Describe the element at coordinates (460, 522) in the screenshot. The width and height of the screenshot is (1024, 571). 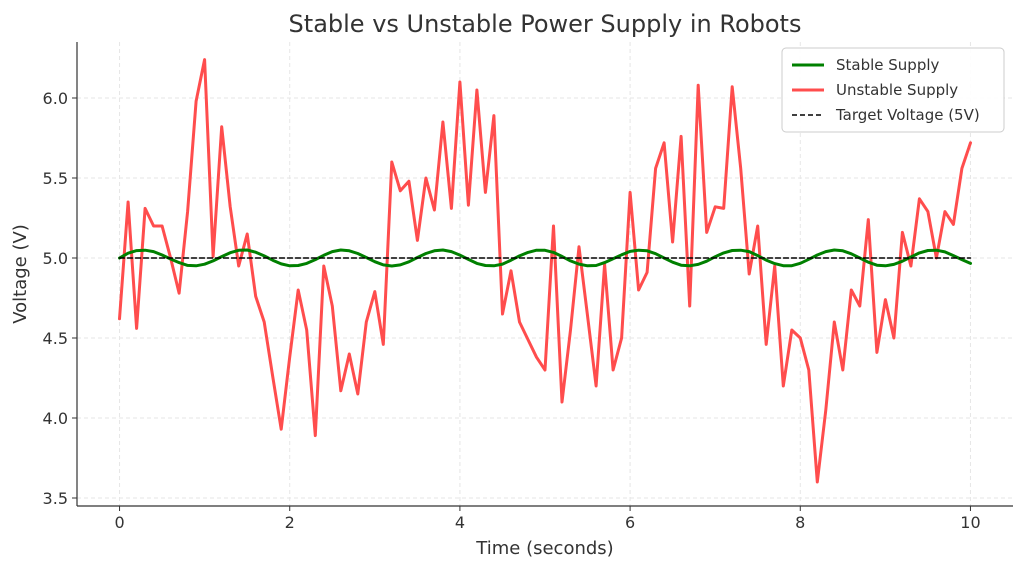
I see `x-tick-label: 4` at that location.